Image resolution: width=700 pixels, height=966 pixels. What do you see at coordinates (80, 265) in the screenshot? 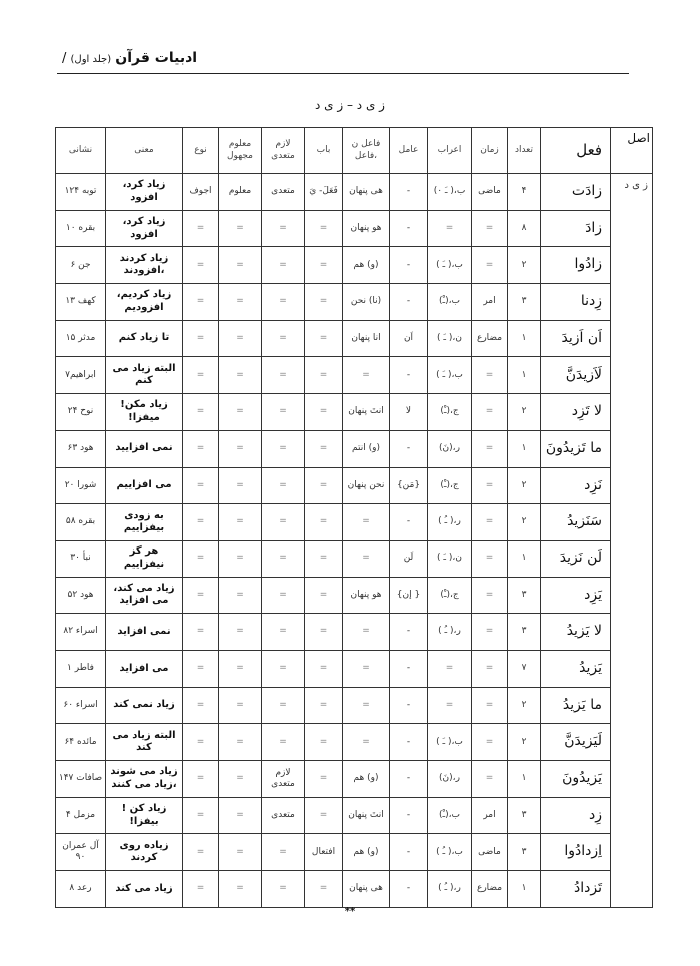
I see `ref-cell: جن ۶` at bounding box center [80, 265].